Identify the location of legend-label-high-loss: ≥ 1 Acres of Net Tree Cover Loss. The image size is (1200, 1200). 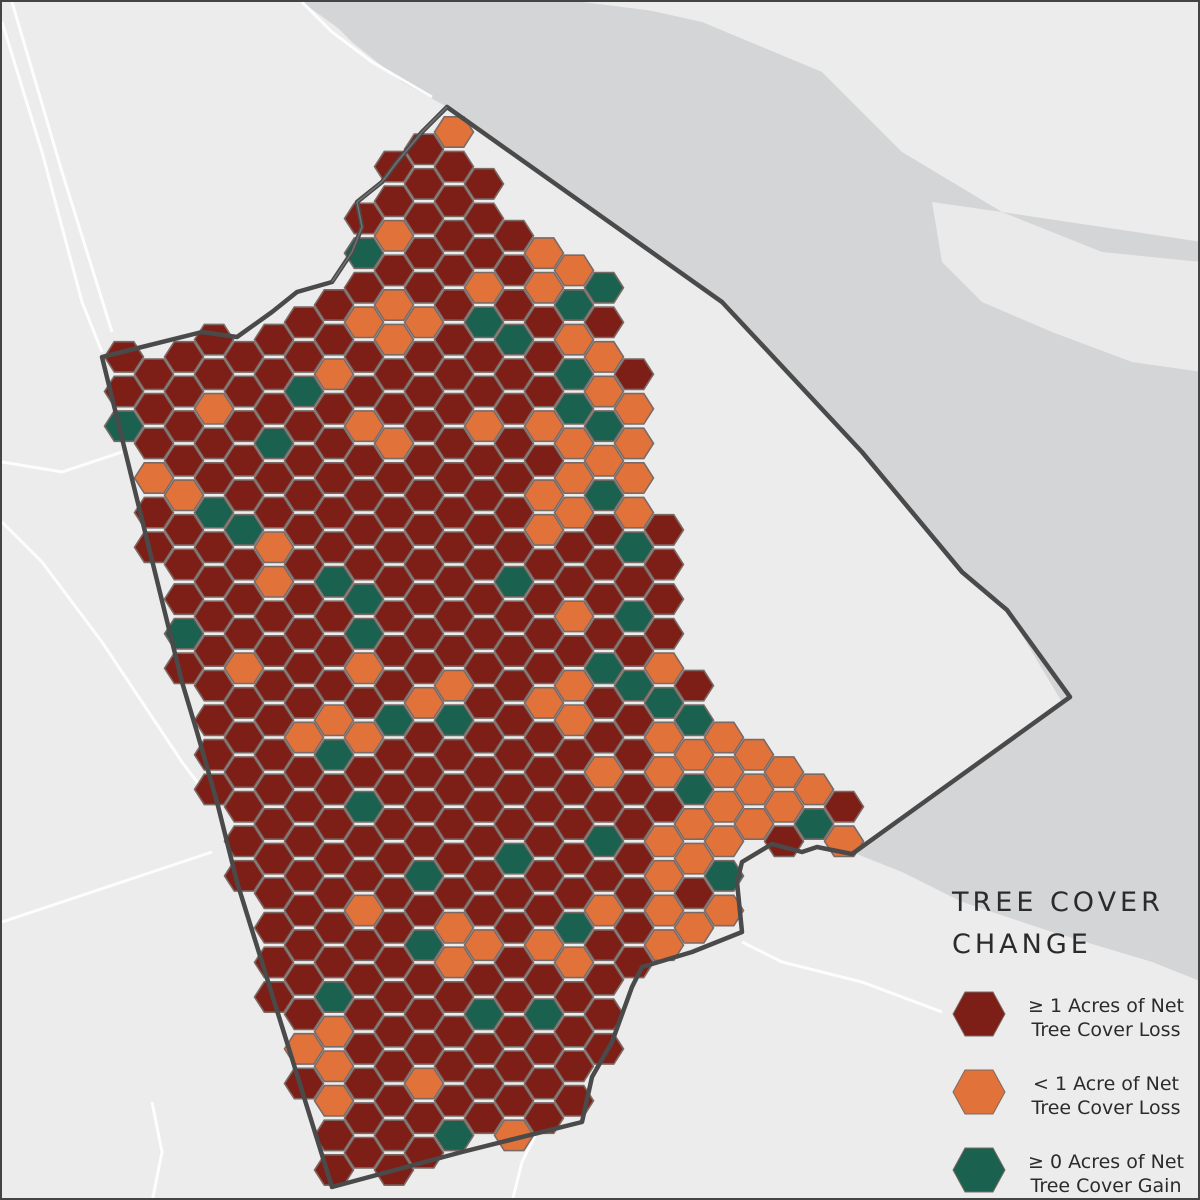
(1106, 1018).